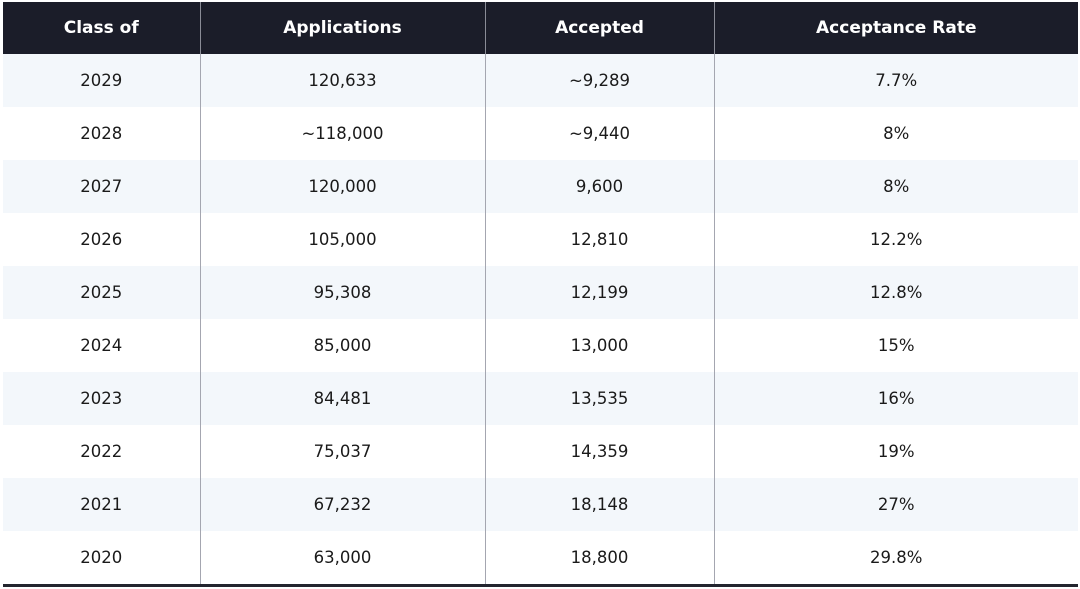 The height and width of the screenshot is (589, 1080). Describe the element at coordinates (895, 80) in the screenshot. I see `table-cell: 7.7%` at that location.